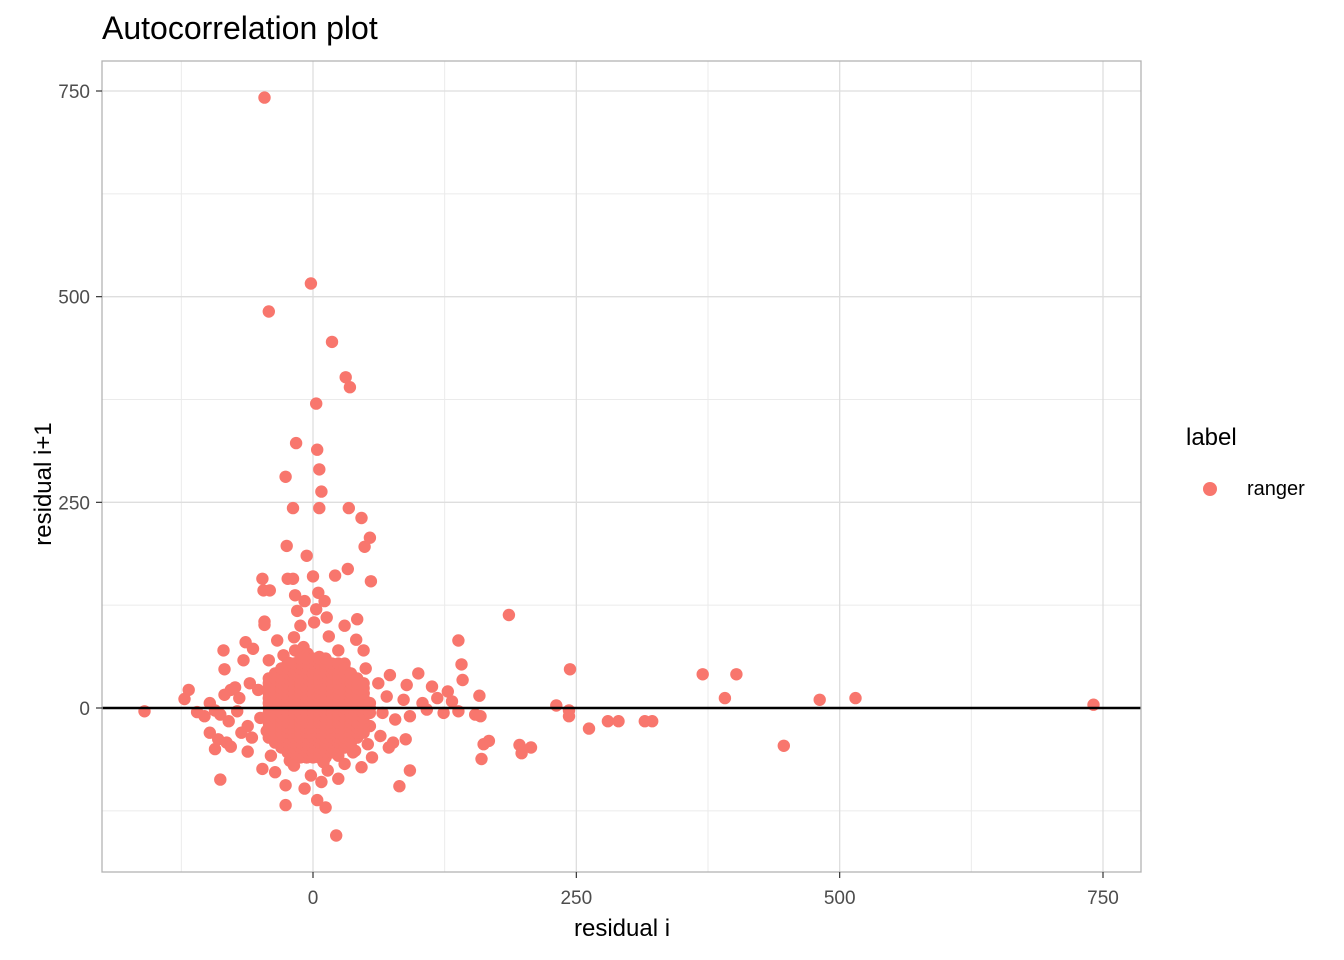 The height and width of the screenshot is (960, 1344). I want to click on x-tick-label: 500, so click(840, 898).